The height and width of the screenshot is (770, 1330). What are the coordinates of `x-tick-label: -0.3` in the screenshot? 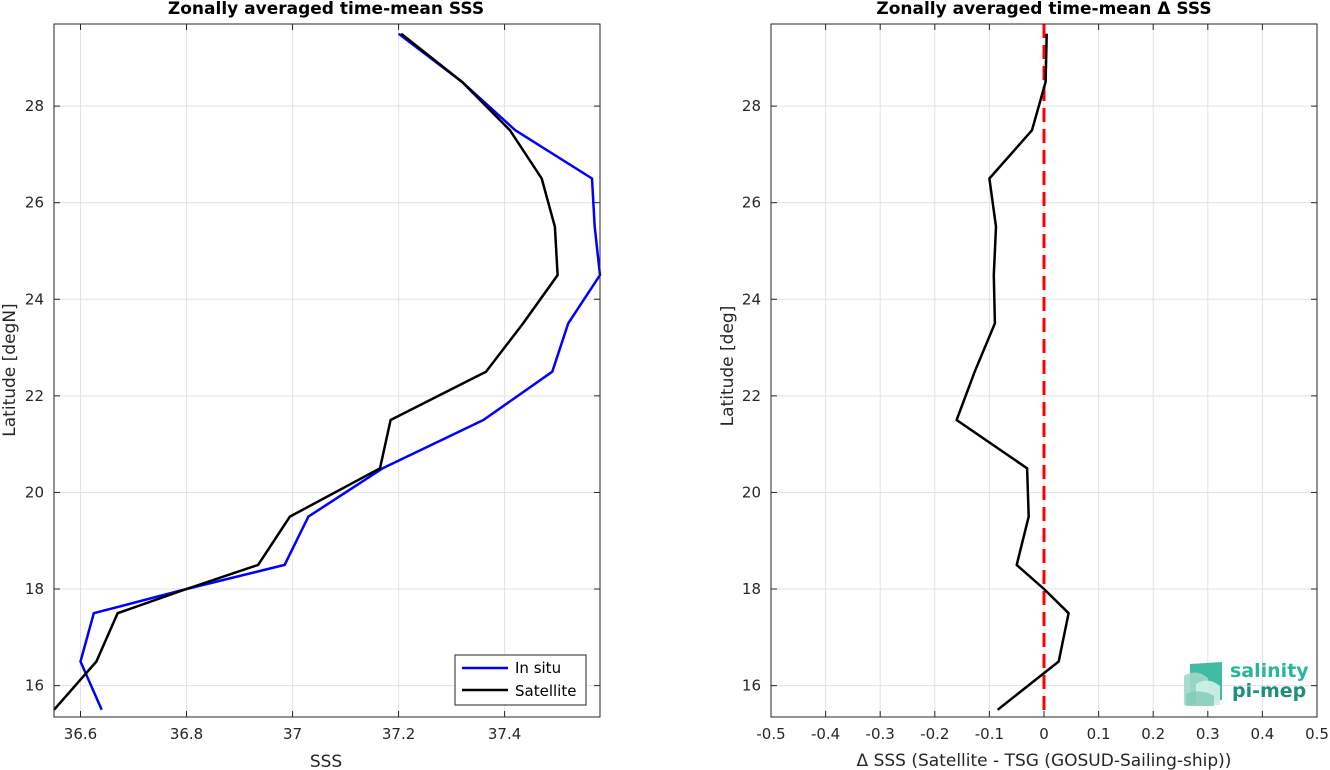 It's located at (880, 734).